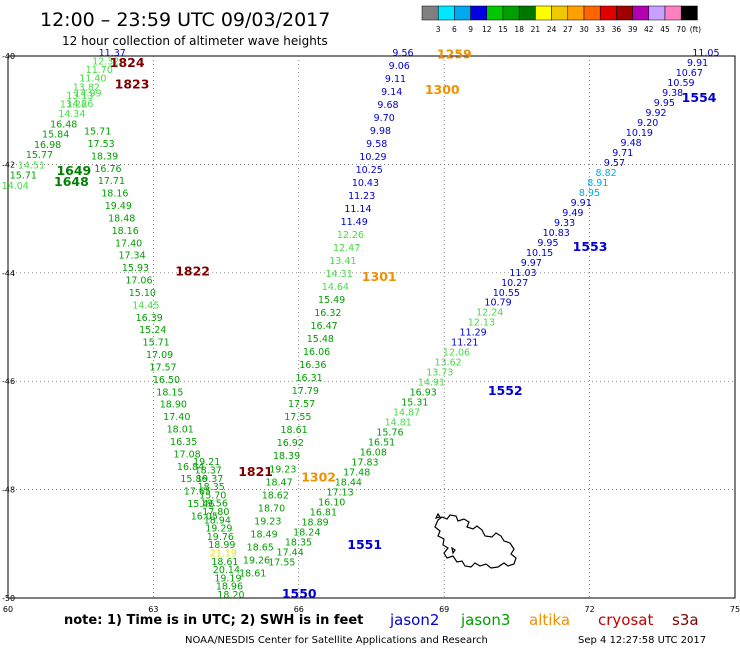 This screenshot has width=740, height=650. What do you see at coordinates (185, 20) in the screenshot?
I see `map-title: 12:00 – 23:59 UTC 09/03/2017` at bounding box center [185, 20].